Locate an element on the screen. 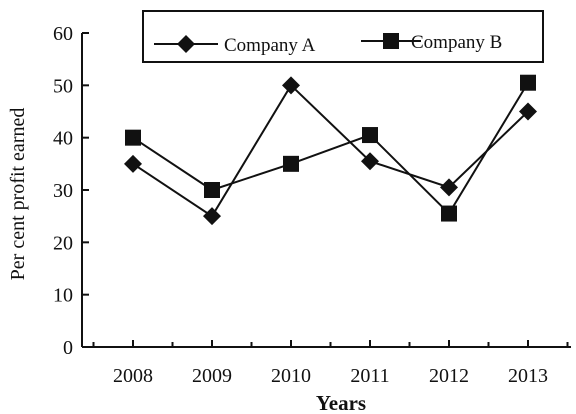 This screenshot has width=576, height=414. x-tick-label: 2009 is located at coordinates (212, 376).